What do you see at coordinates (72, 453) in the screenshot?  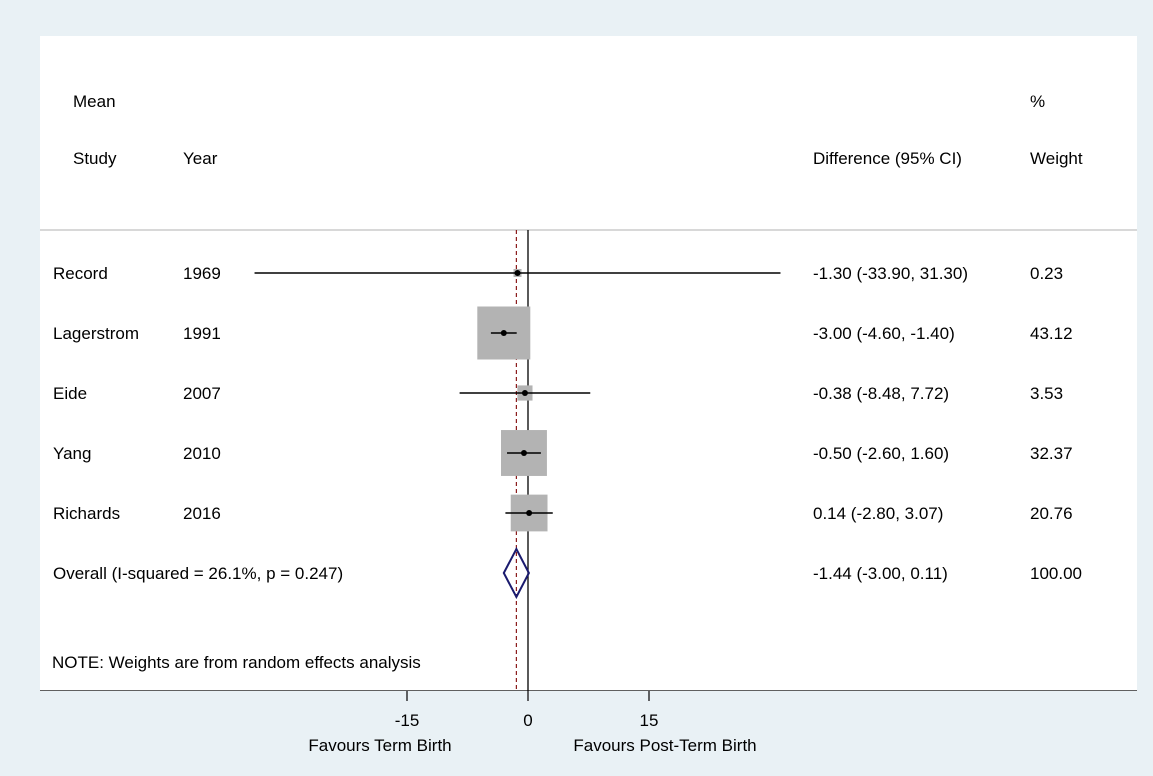 I see `study-name: Yang` at bounding box center [72, 453].